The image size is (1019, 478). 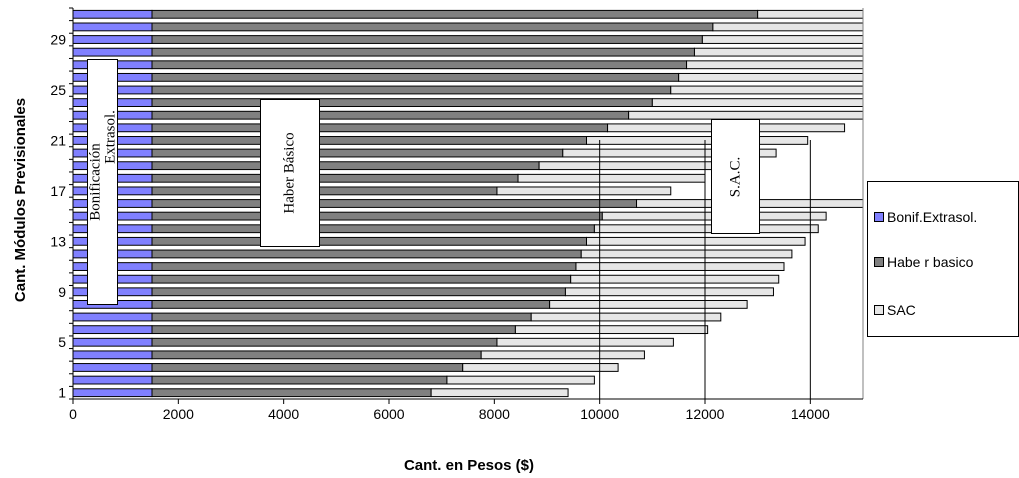 What do you see at coordinates (494, 414) in the screenshot?
I see `x-tick-label: 8000` at bounding box center [494, 414].